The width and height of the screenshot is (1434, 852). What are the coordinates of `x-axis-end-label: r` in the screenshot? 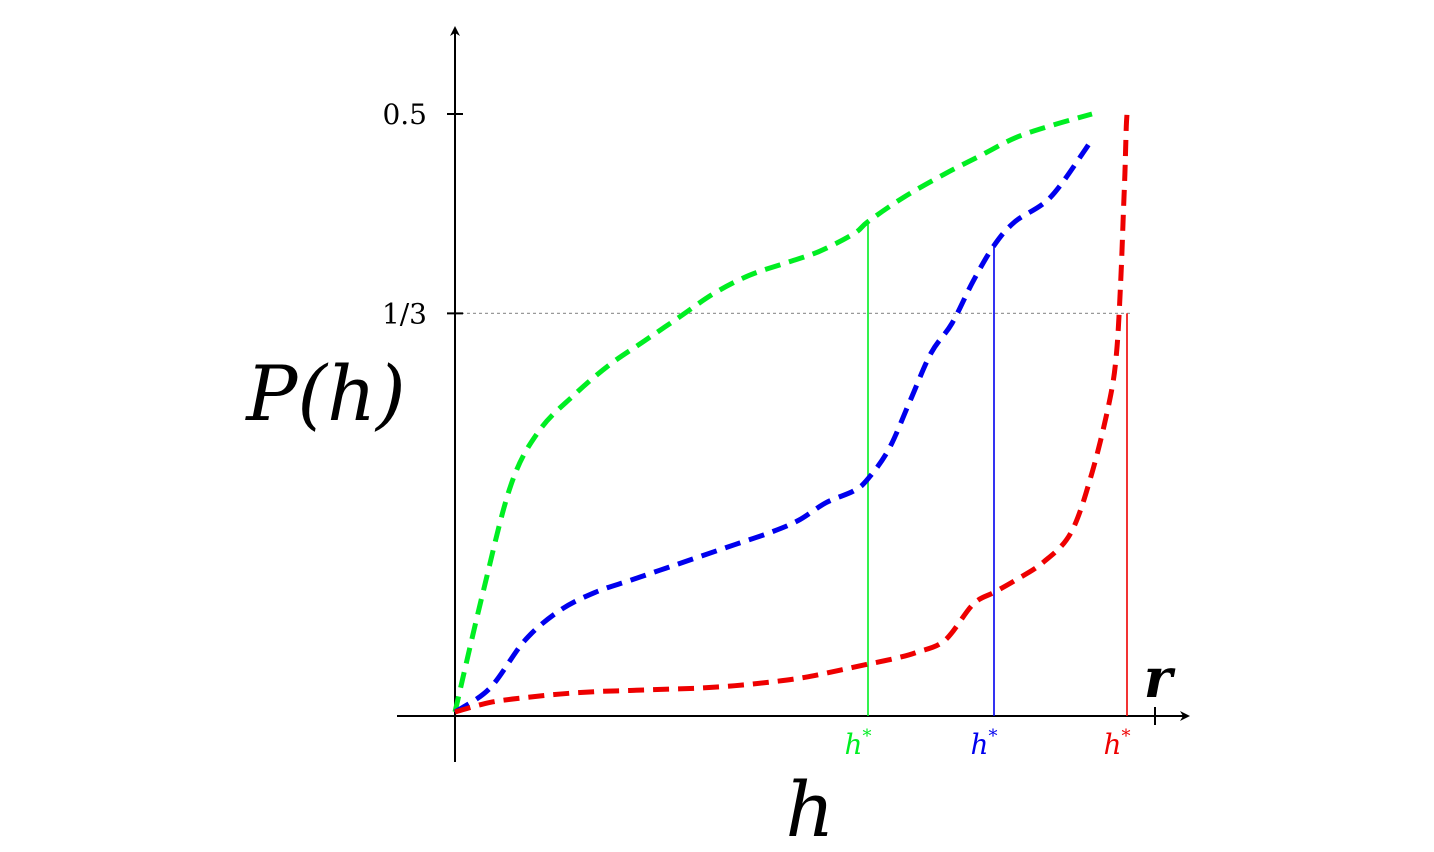 It's located at (1160, 678).